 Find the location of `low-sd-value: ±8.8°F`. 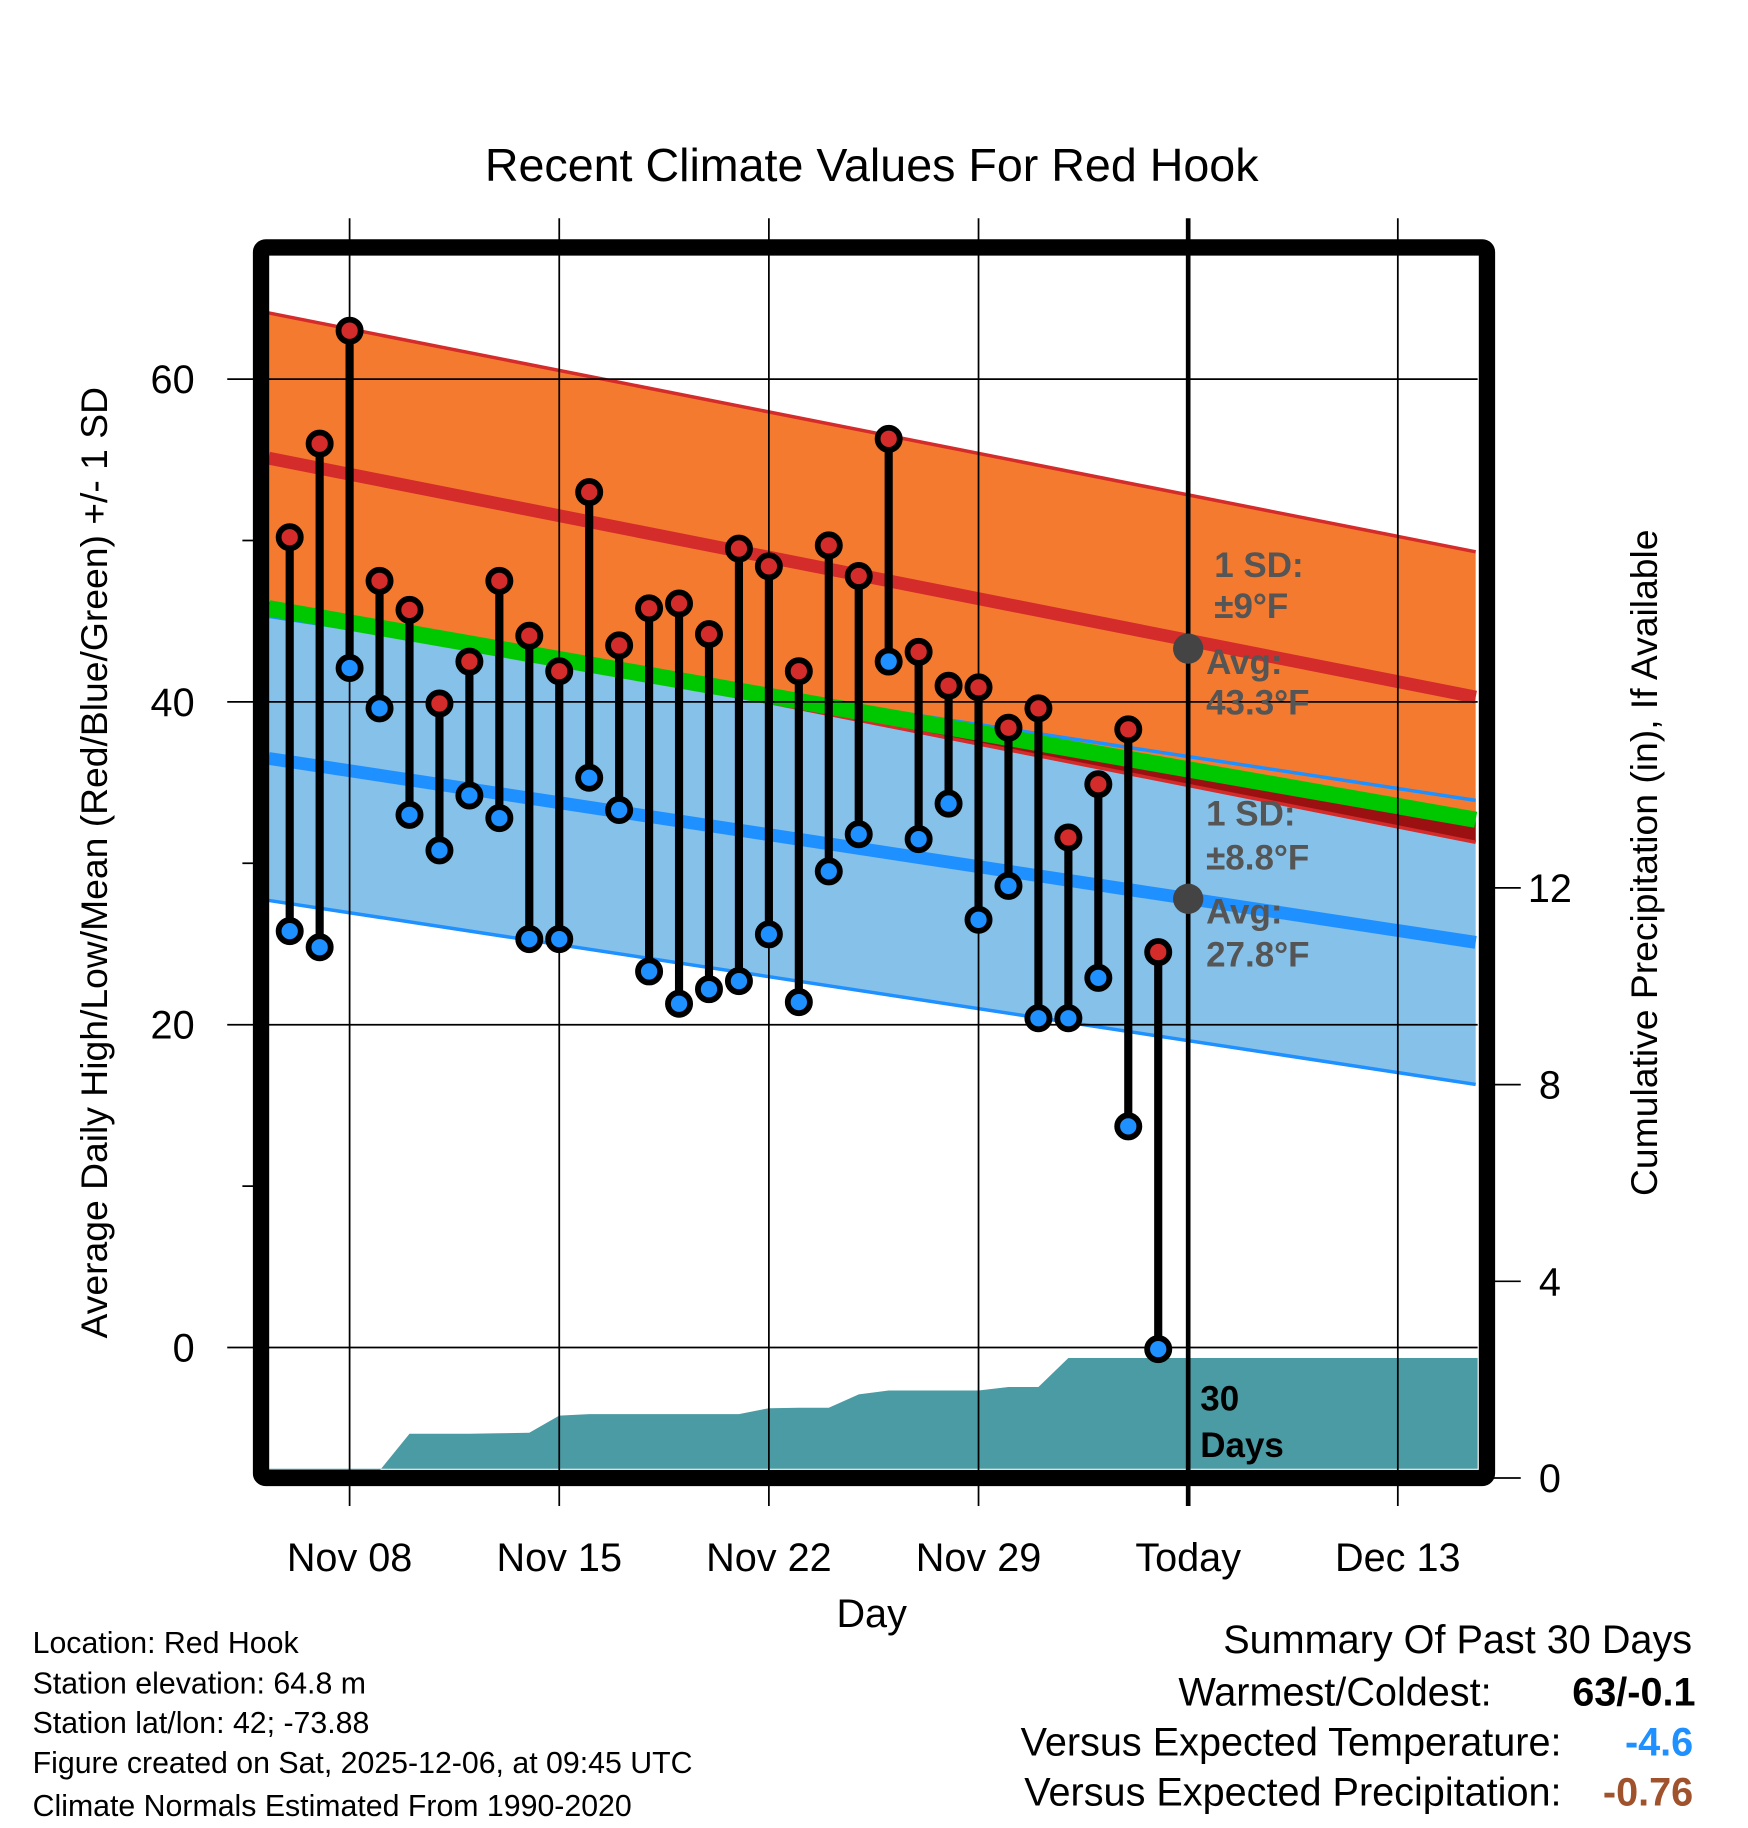

low-sd-value: ±8.8°F is located at coordinates (1257, 858).